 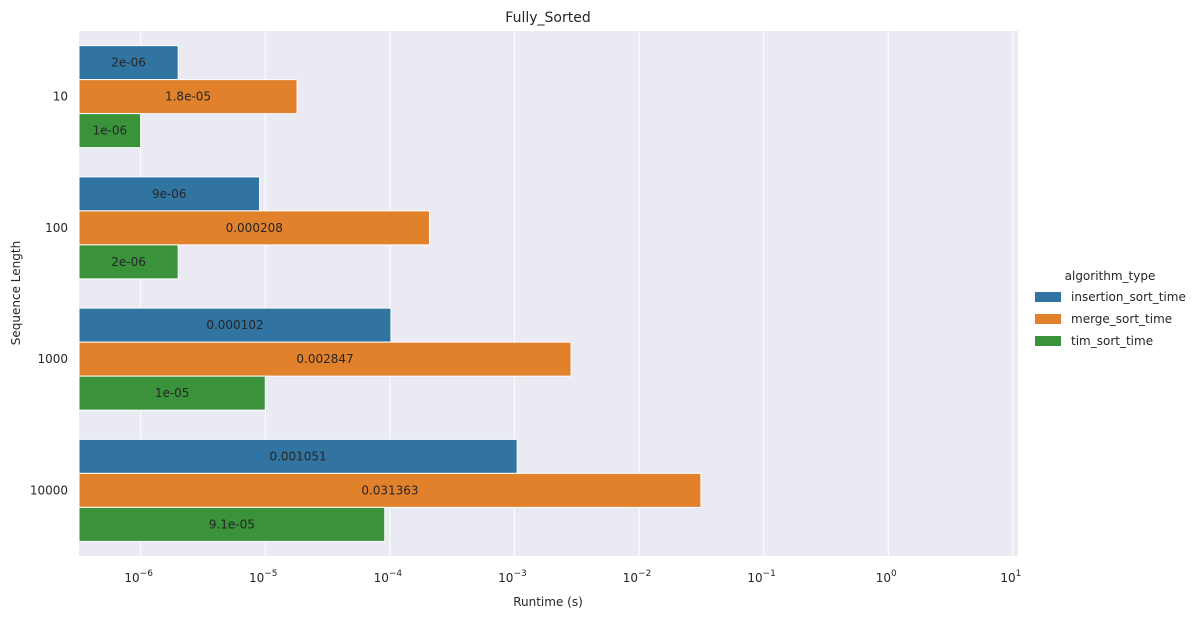 What do you see at coordinates (761, 577) in the screenshot?
I see `x-tick-label: 10⁻¹` at bounding box center [761, 577].